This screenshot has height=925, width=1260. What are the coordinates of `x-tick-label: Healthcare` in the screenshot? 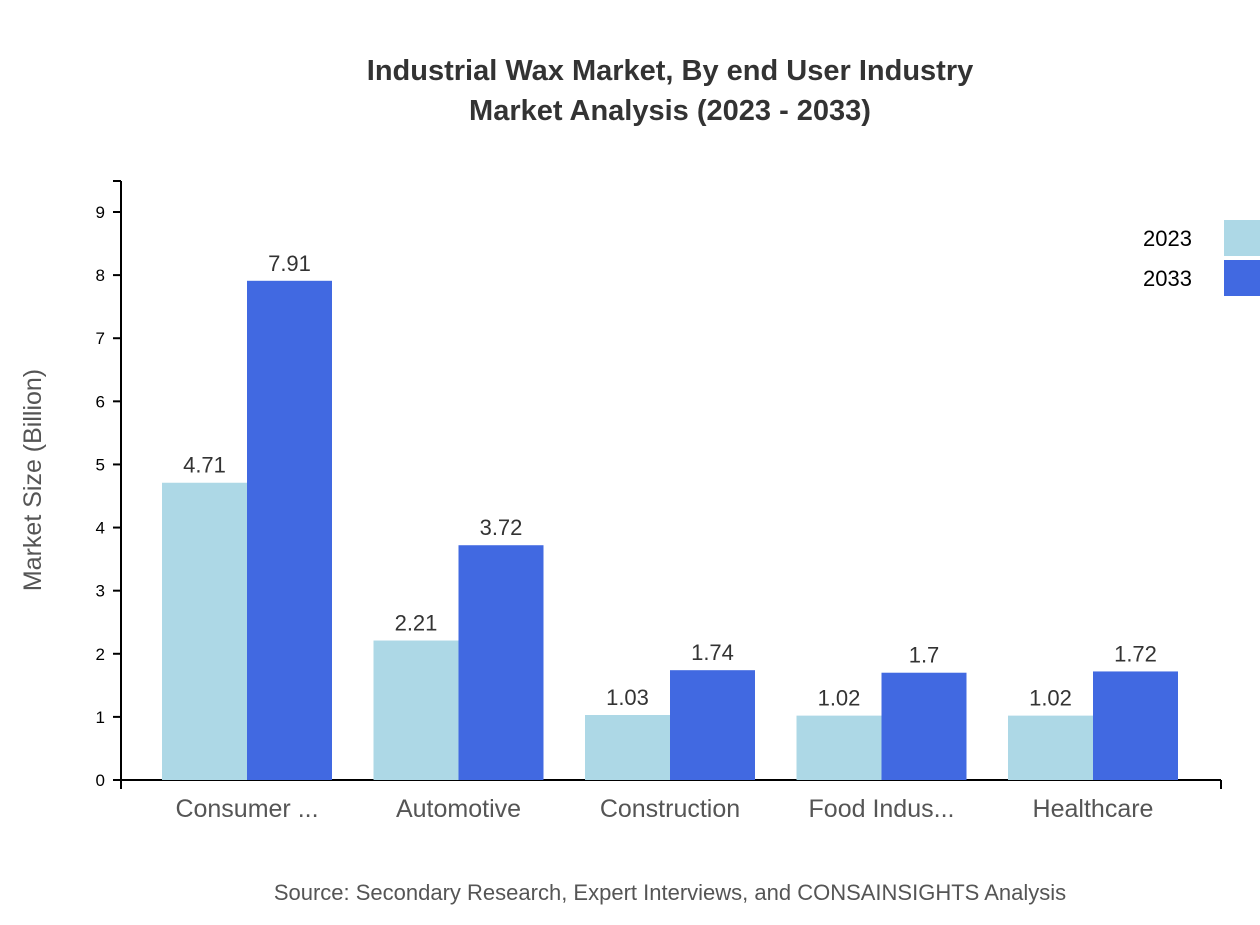 It's located at (1093, 809).